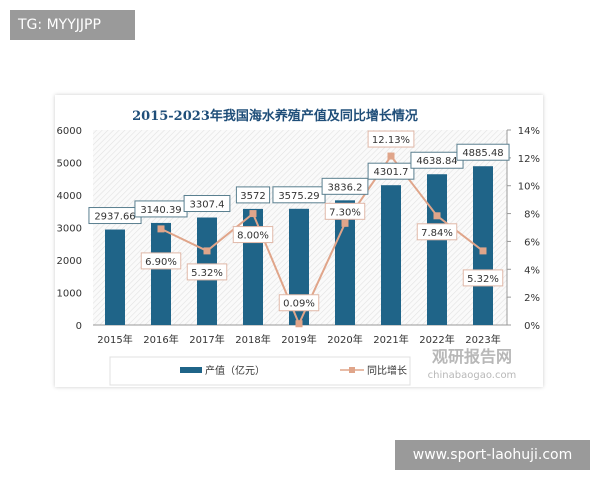 Image resolution: width=600 pixels, height=480 pixels. Describe the element at coordinates (352, 370) in the screenshot. I see `legend-line-marker` at that location.